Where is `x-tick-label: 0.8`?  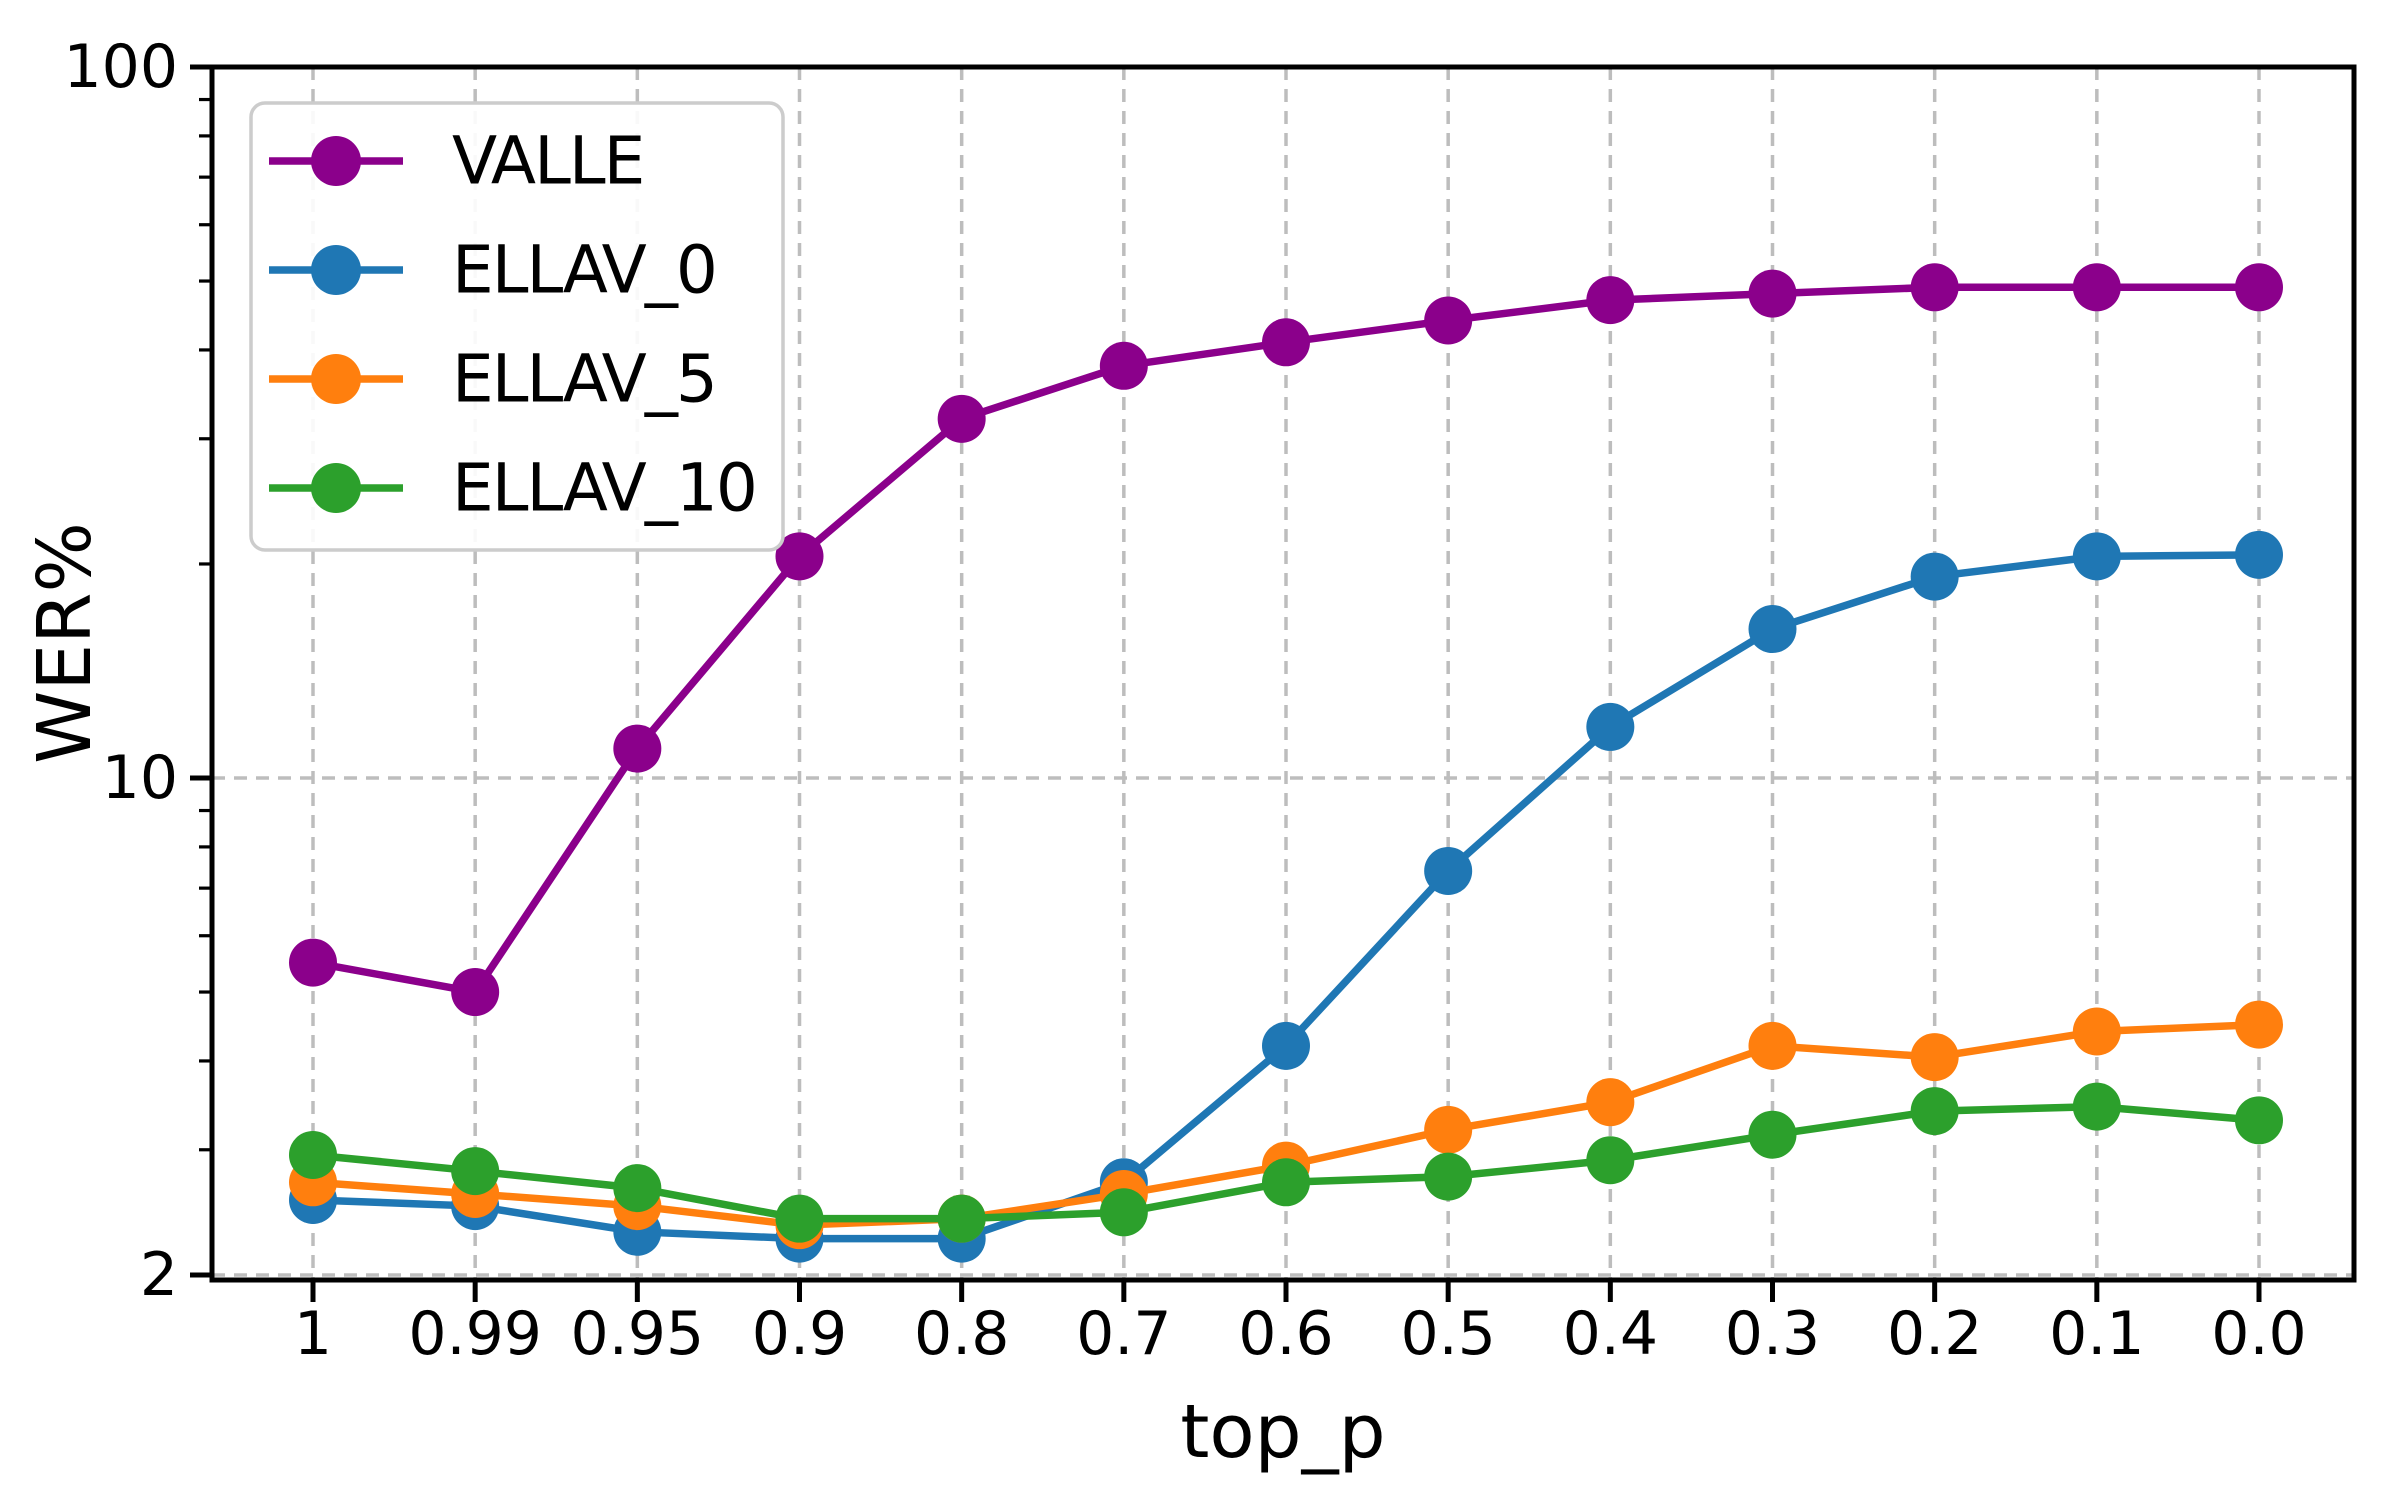
x-tick-label: 0.8 is located at coordinates (961, 1334).